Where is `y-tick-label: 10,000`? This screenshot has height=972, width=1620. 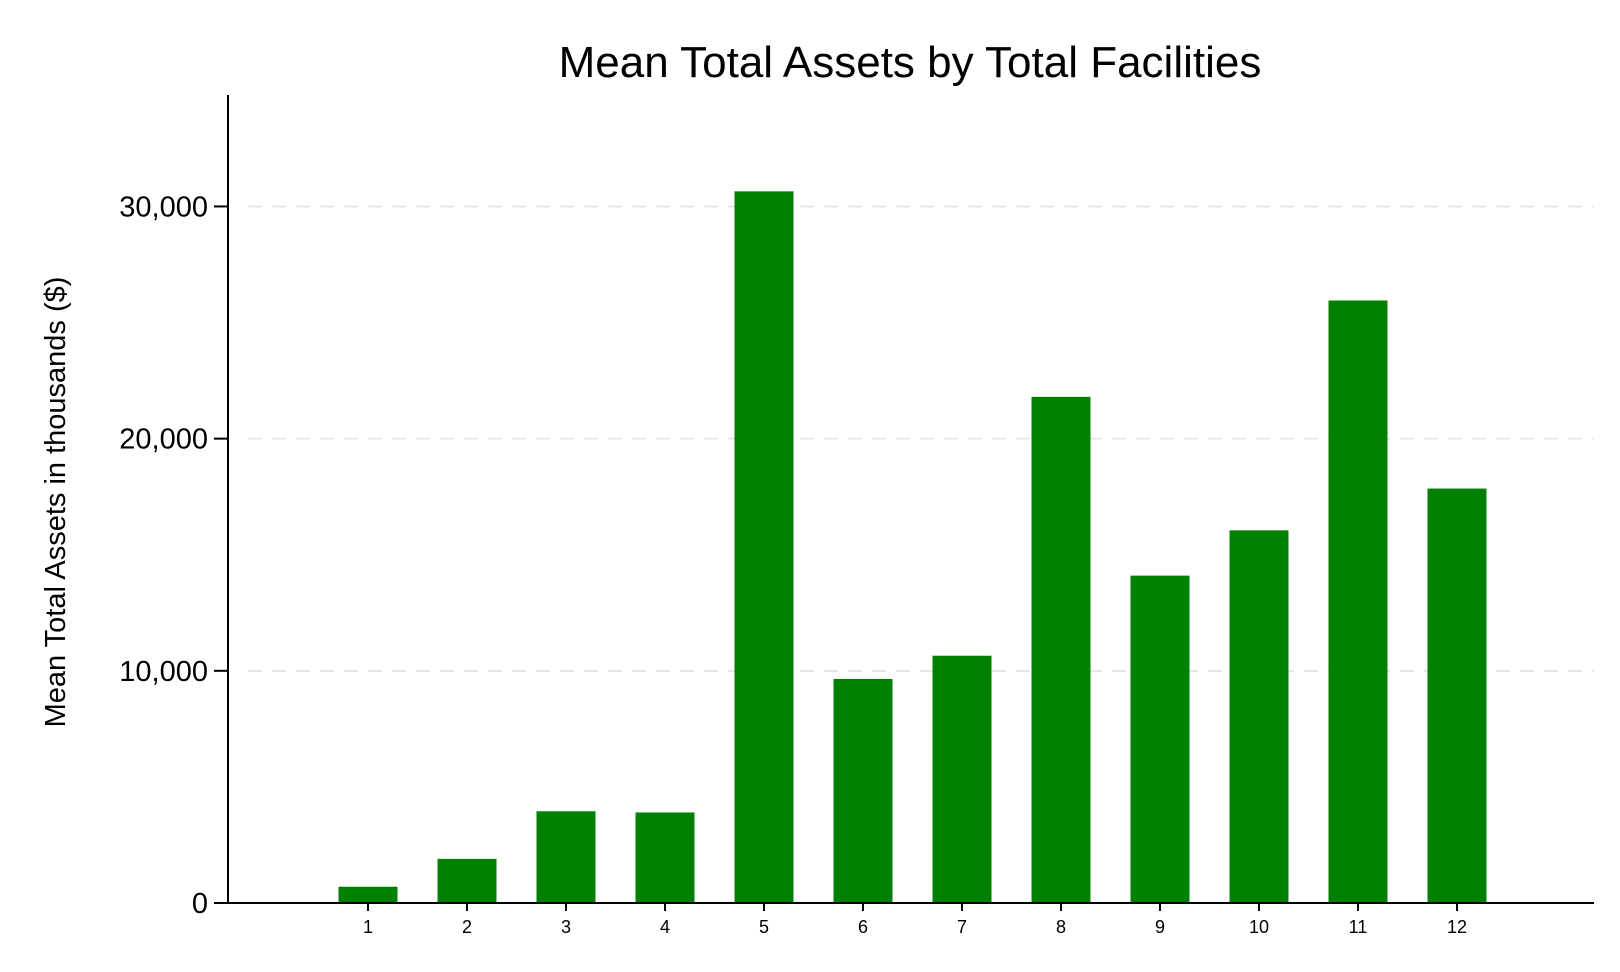 y-tick-label: 10,000 is located at coordinates (163, 672).